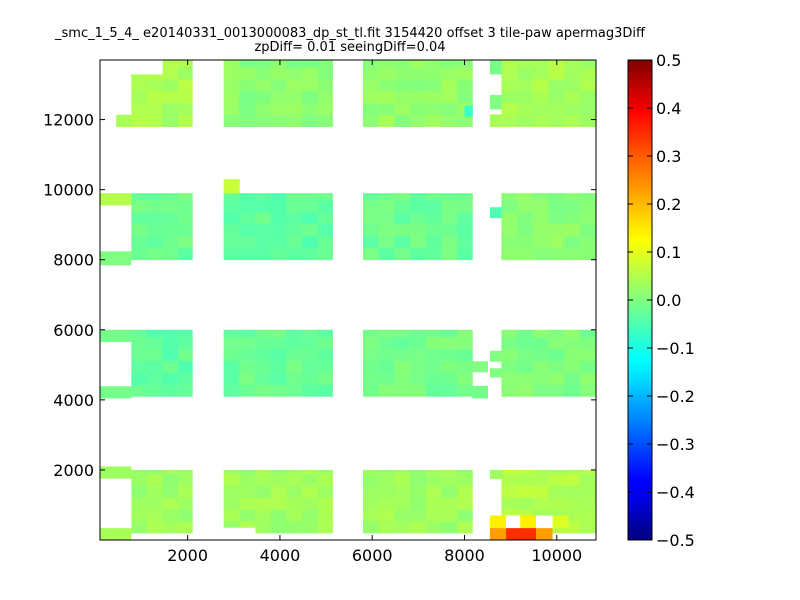  Describe the element at coordinates (187, 555) in the screenshot. I see `x-tick-label: 2000` at that location.